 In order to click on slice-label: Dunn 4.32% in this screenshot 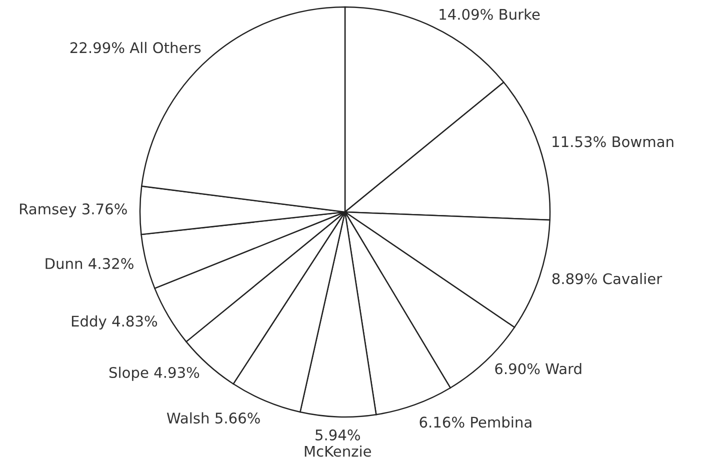, I will do `click(90, 264)`.